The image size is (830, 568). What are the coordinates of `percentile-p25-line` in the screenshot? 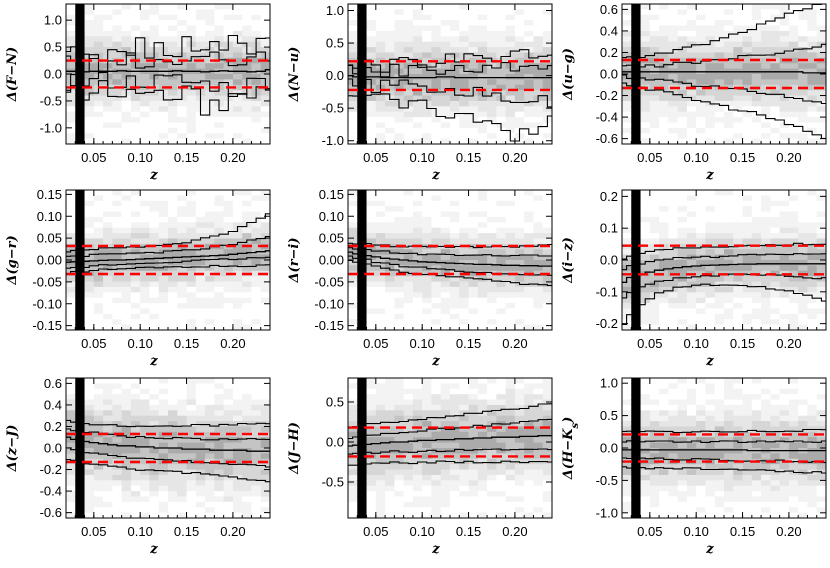 It's located at (450, 265).